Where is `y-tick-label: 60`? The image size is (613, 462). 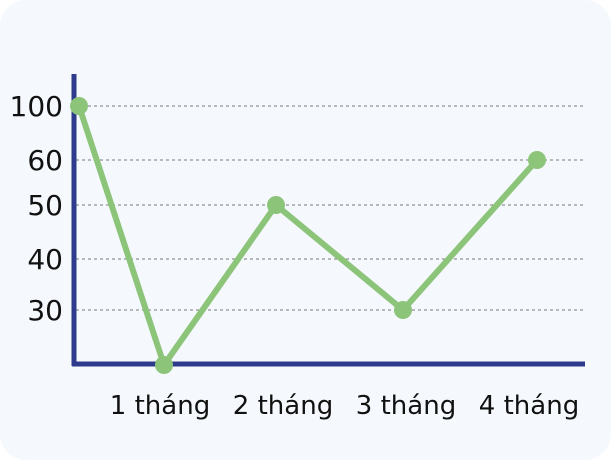
y-tick-label: 60 is located at coordinates (45, 160).